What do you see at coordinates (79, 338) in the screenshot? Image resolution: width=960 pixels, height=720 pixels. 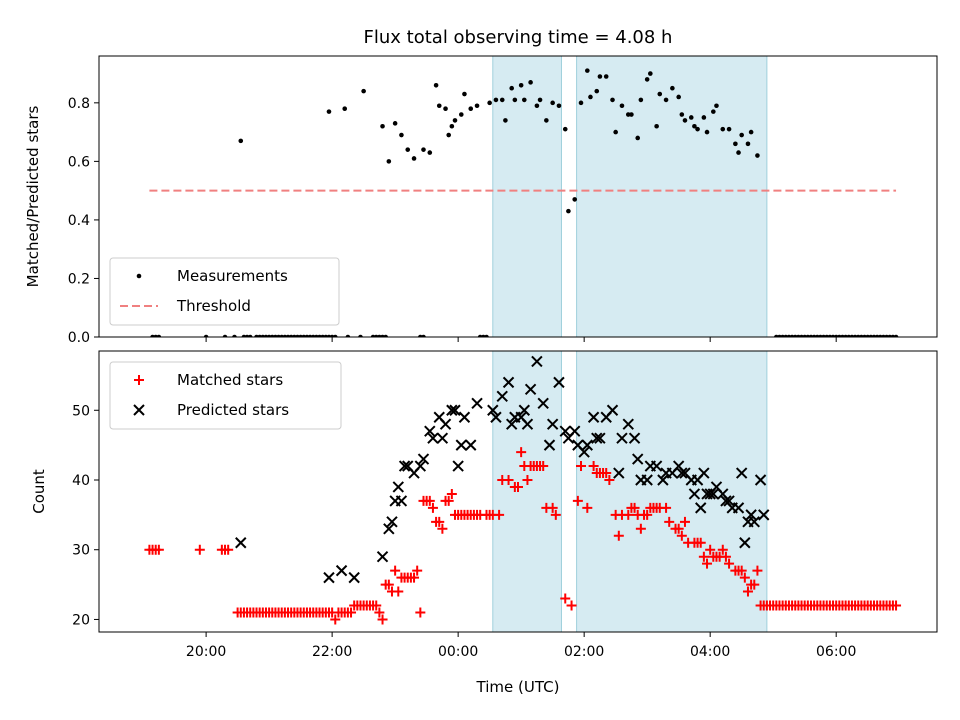 I see `y-tick-label: 0.0` at bounding box center [79, 338].